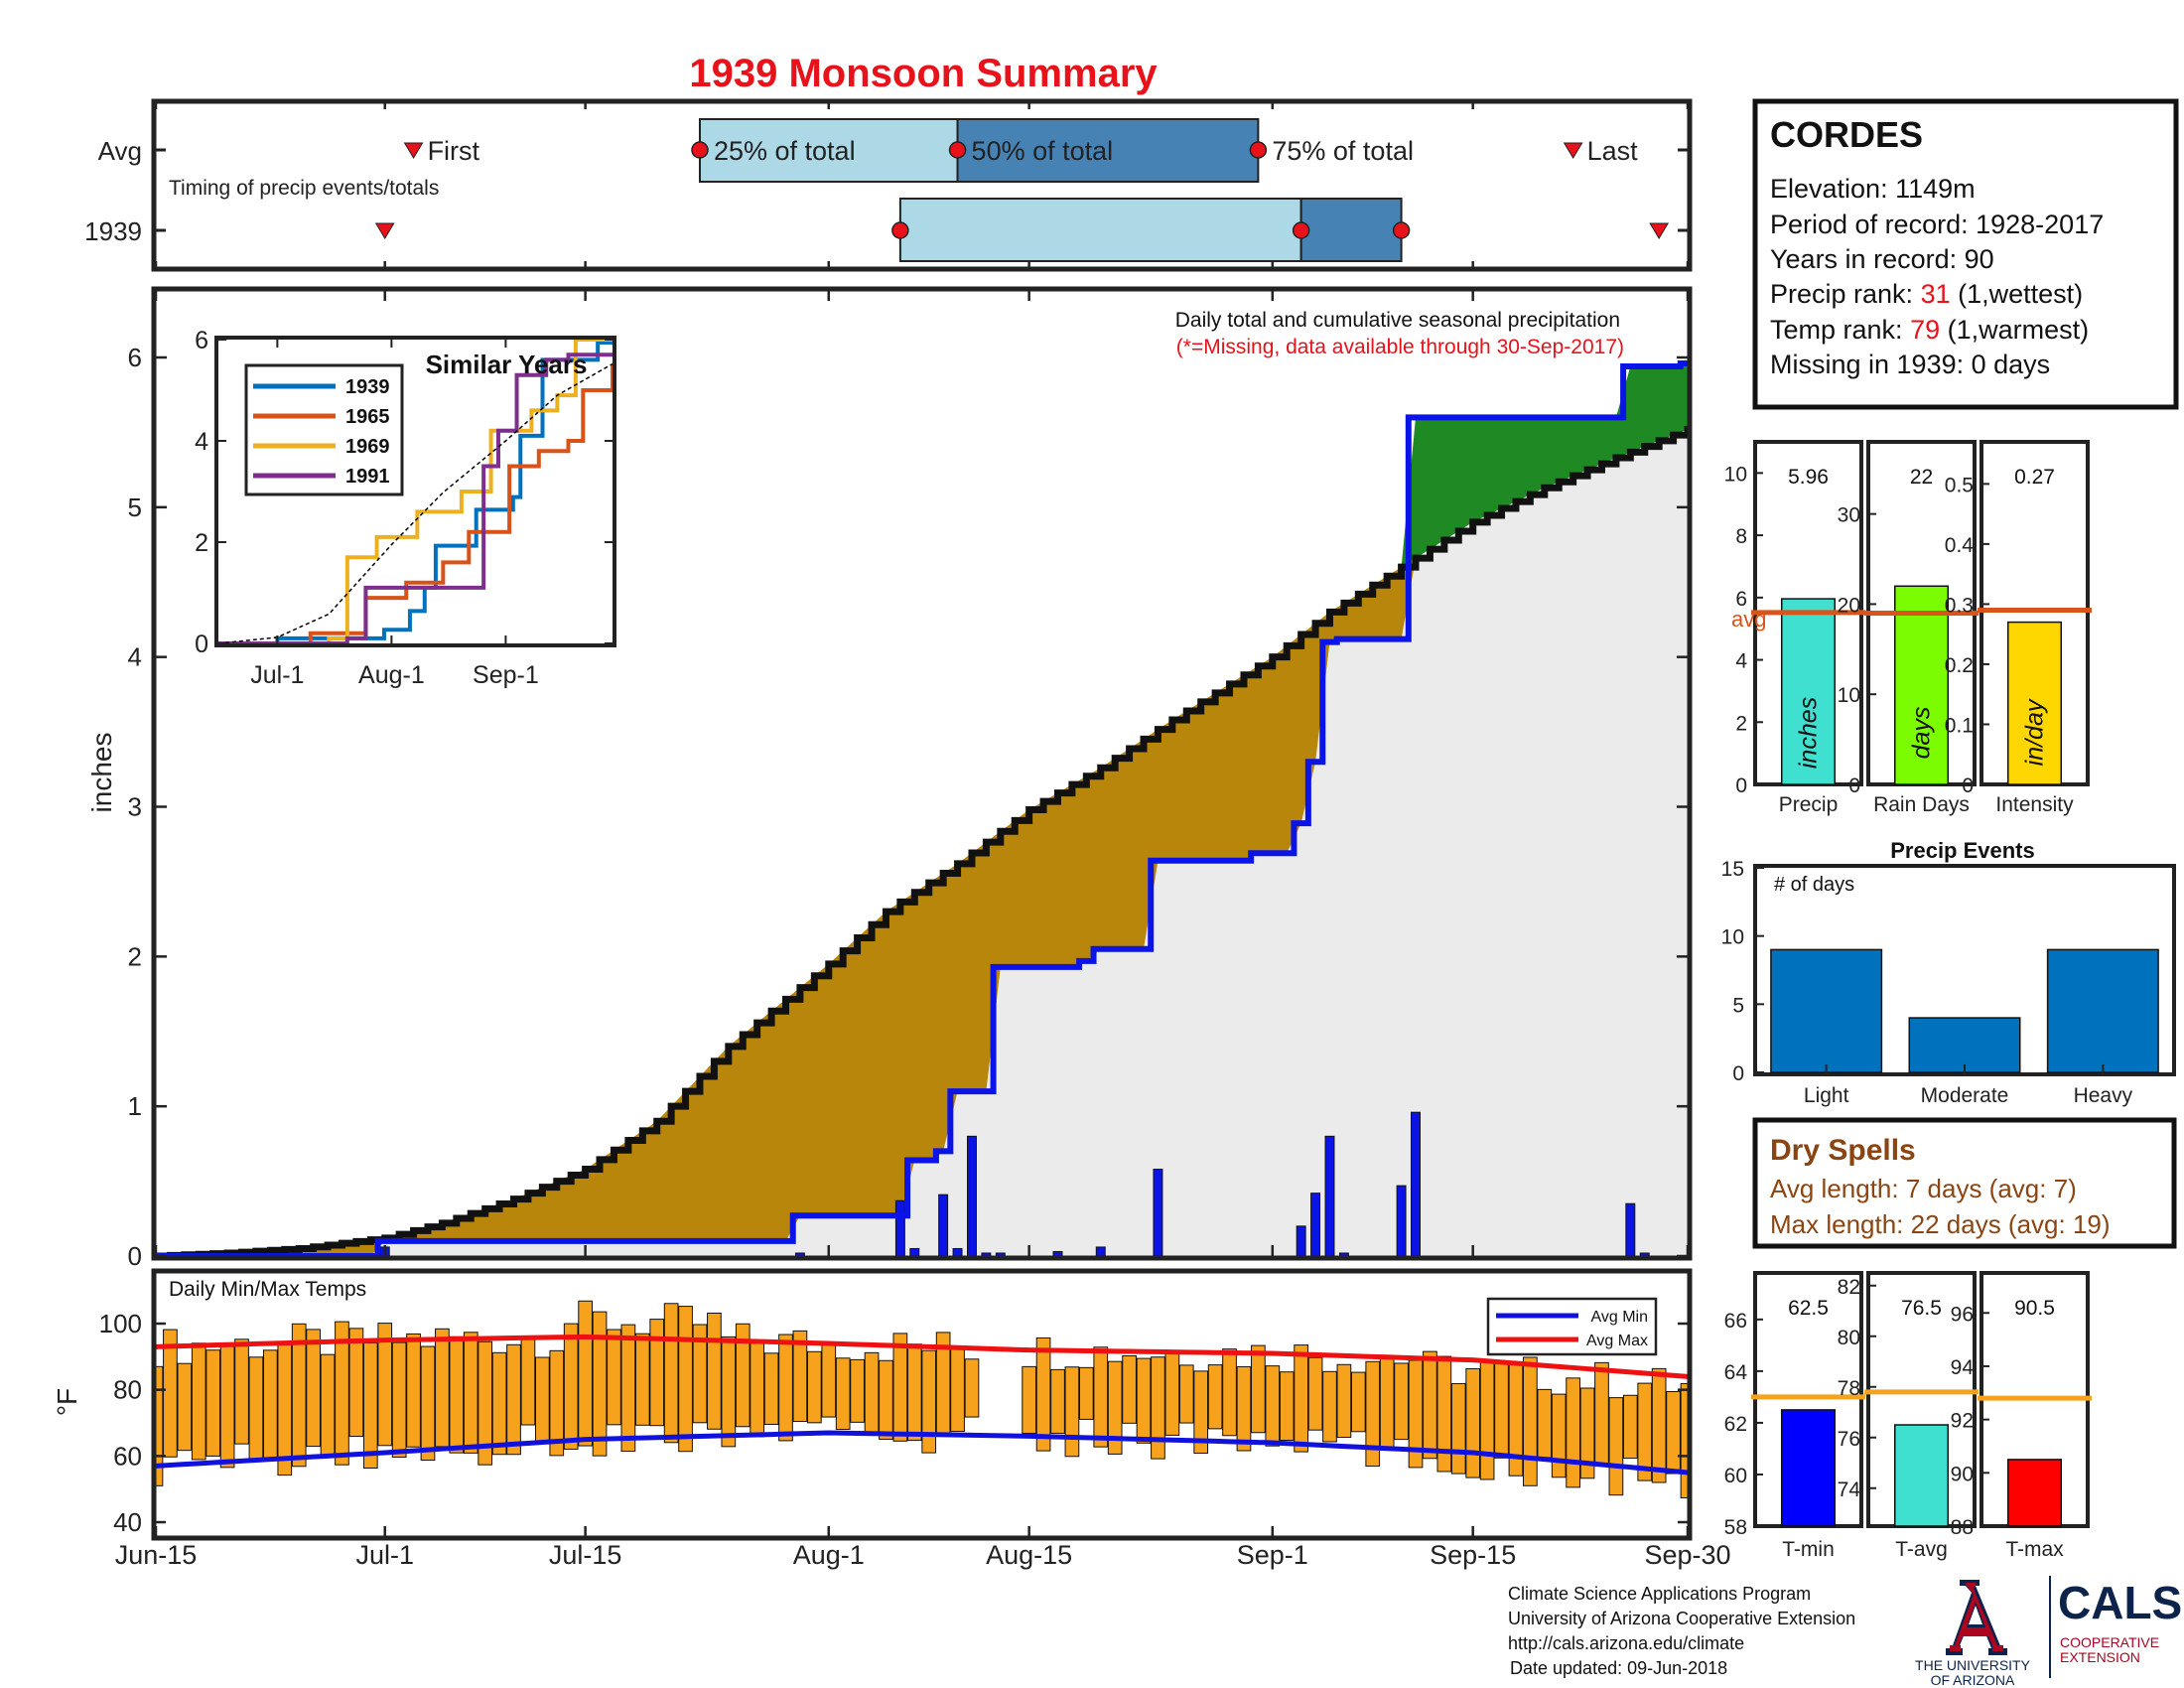  Describe the element at coordinates (367, 417) in the screenshot. I see `inset-legend-label: 1965` at that location.